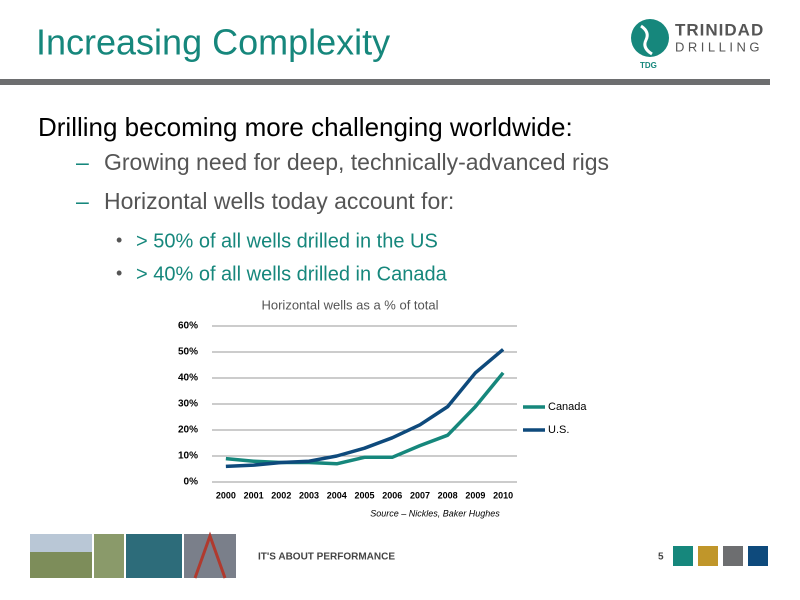 The width and height of the screenshot is (800, 600). What do you see at coordinates (188, 378) in the screenshot?
I see `y-tick-label: 40%` at bounding box center [188, 378].